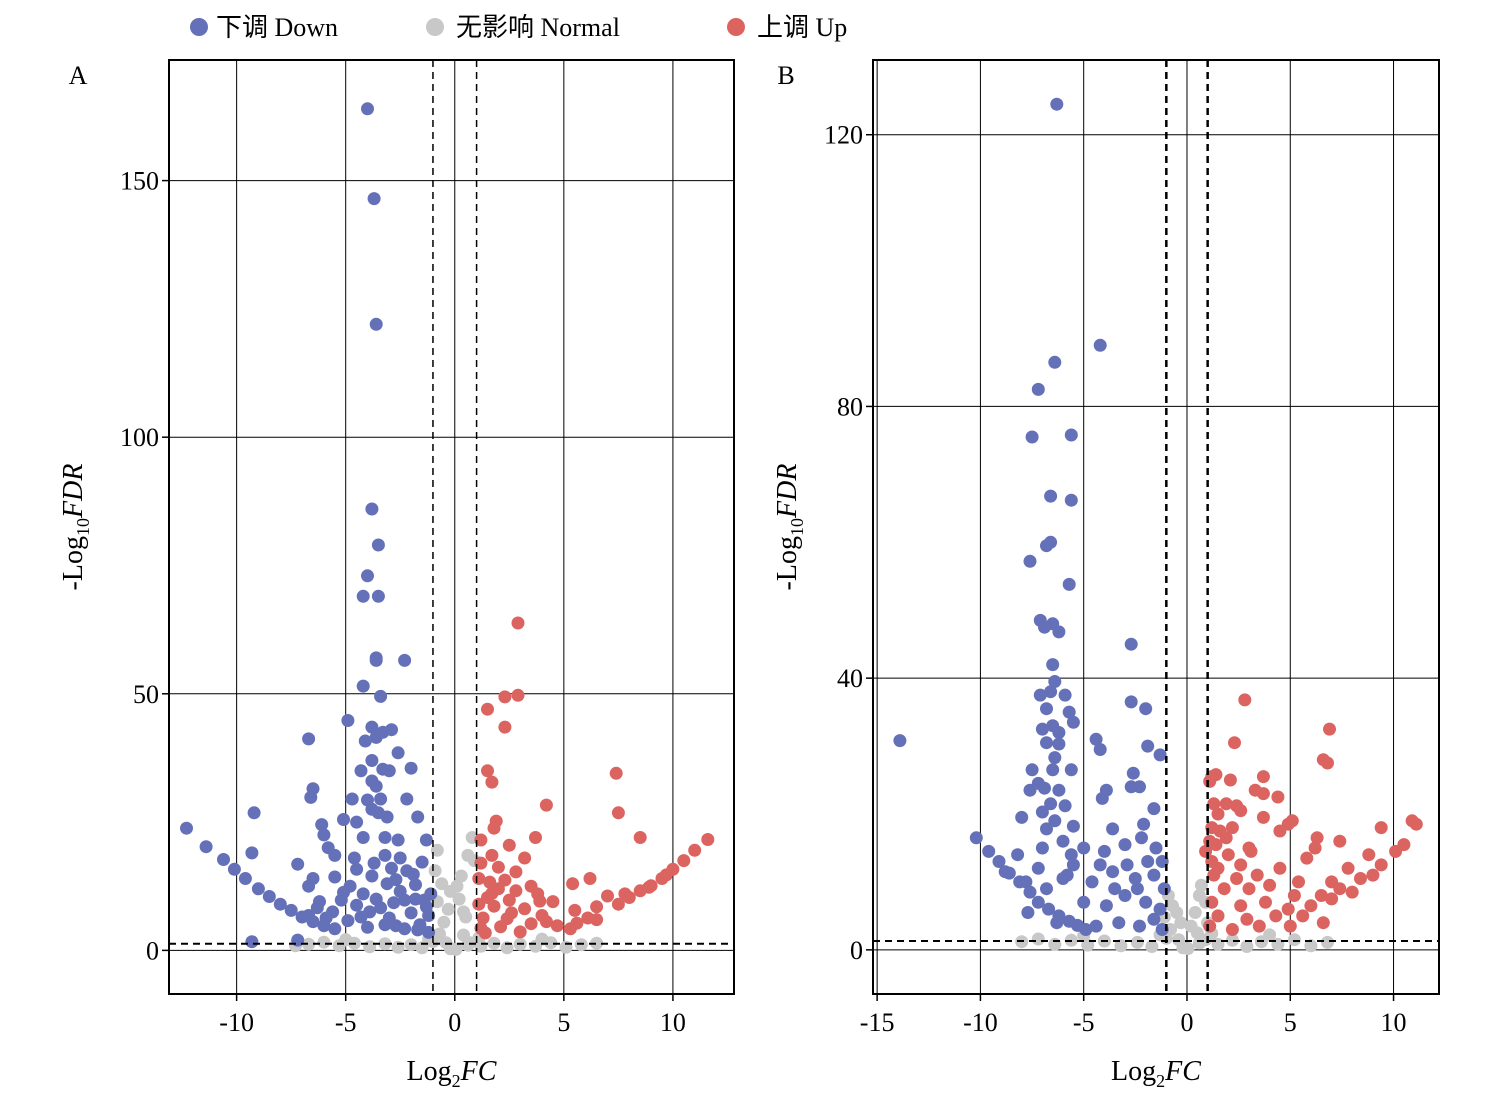  I want to click on y-tick-label: 50, so click(146, 694).